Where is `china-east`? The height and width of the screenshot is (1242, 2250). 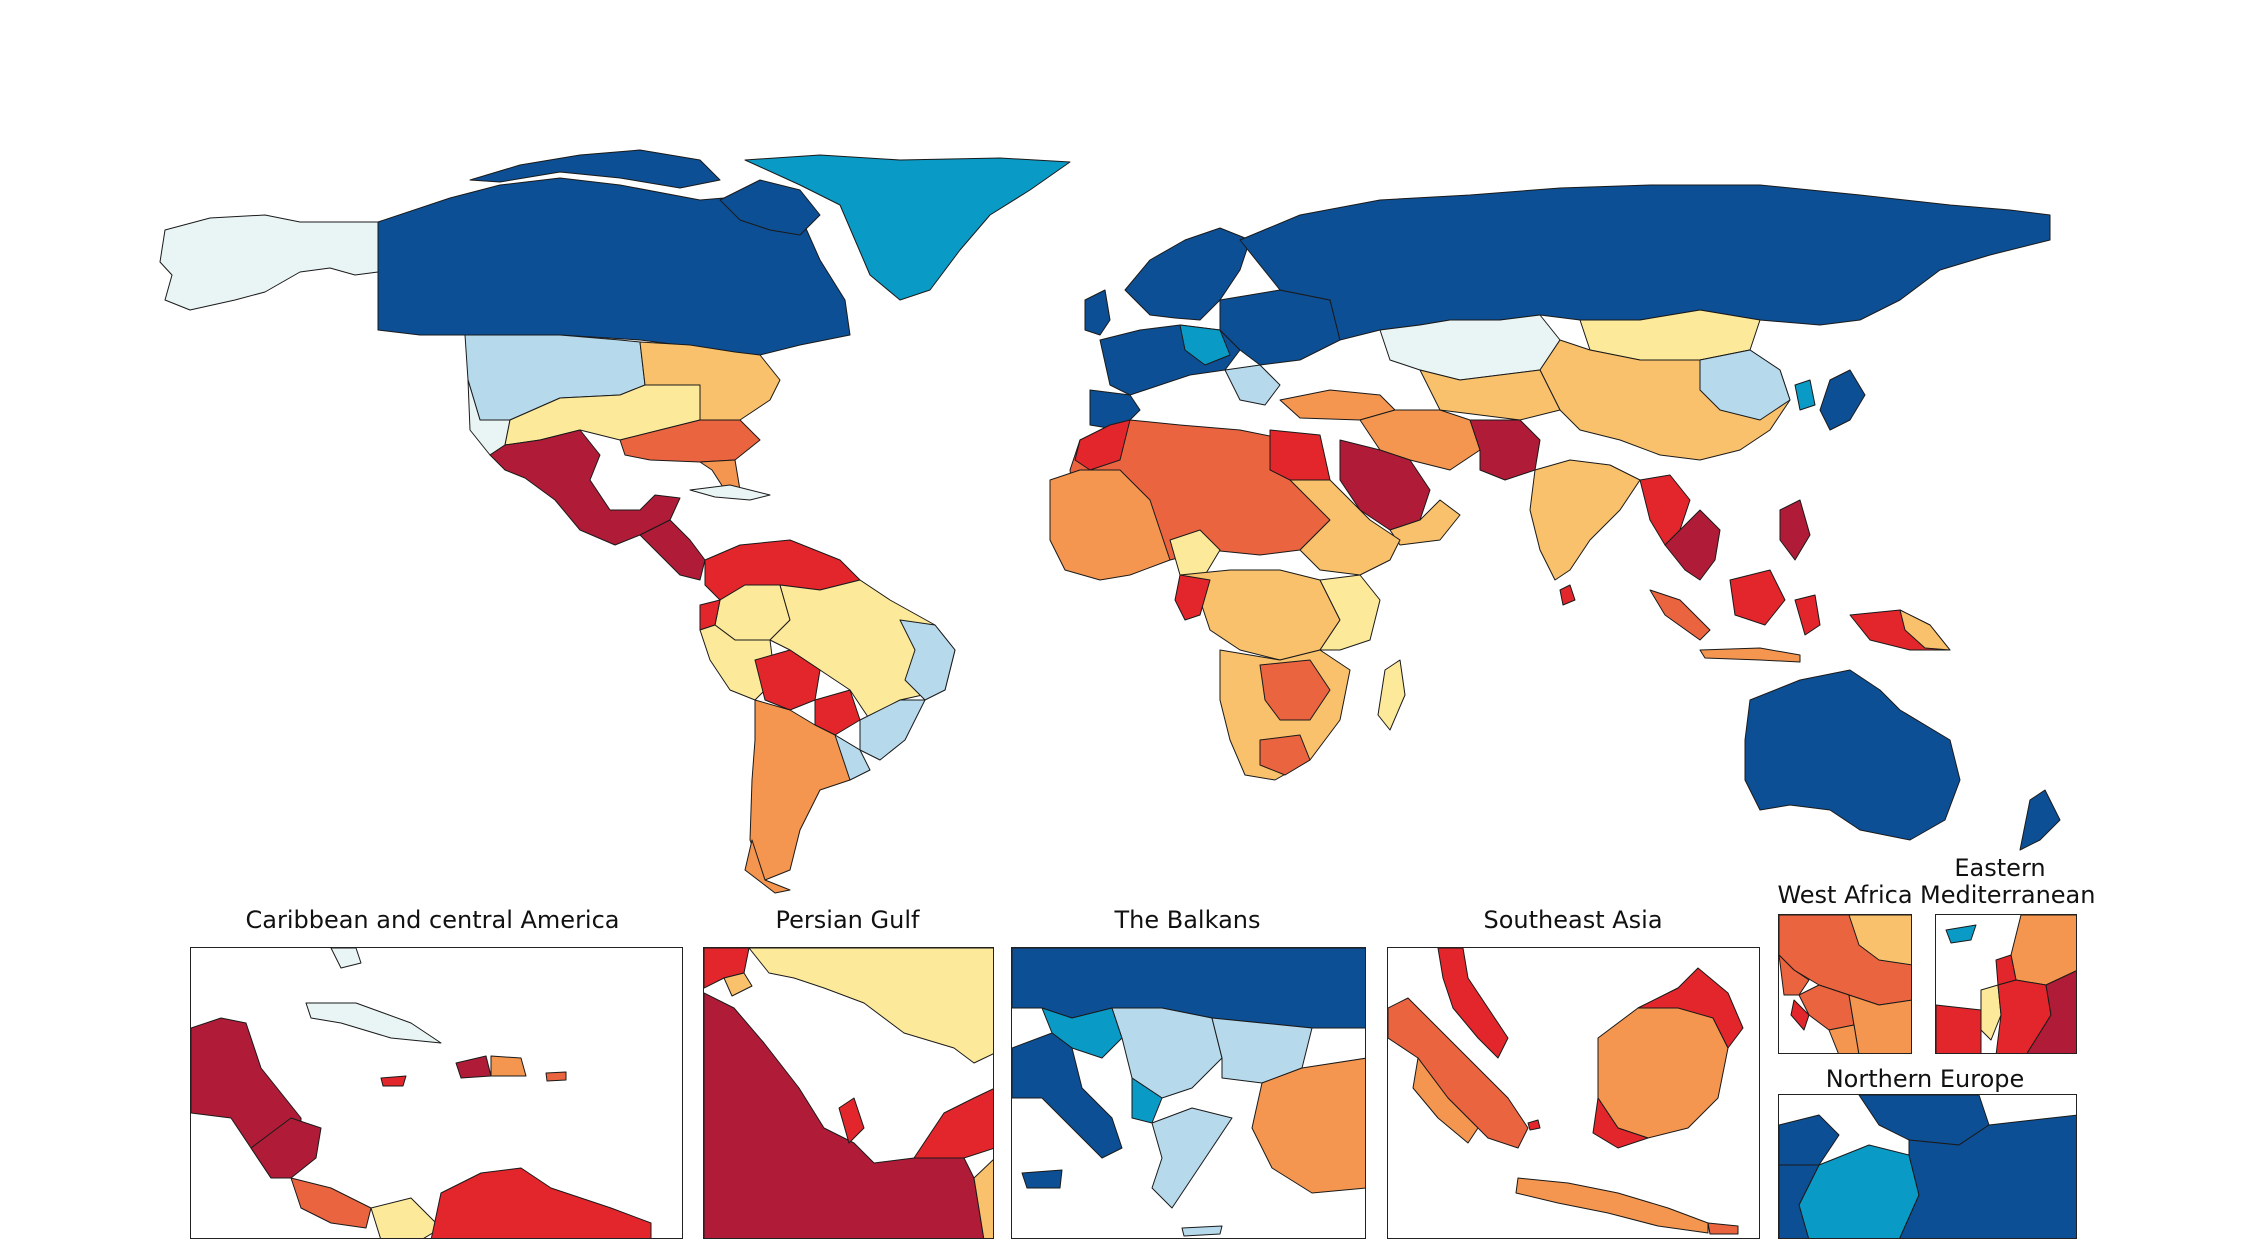
china-east is located at coordinates (1745, 385).